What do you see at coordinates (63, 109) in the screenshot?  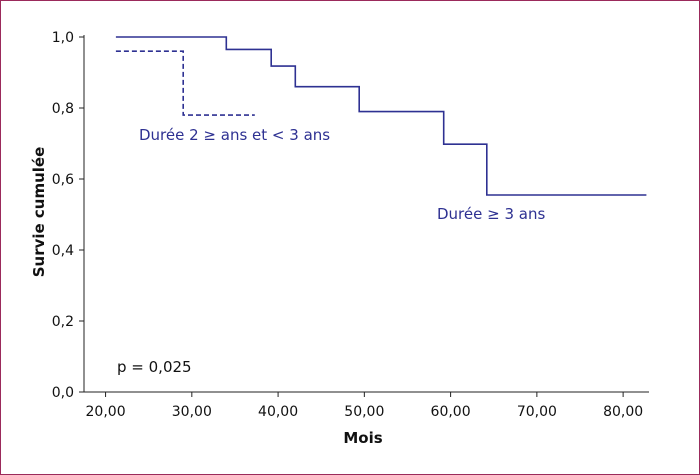 I see `y-tick-label: 0,8` at bounding box center [63, 109].